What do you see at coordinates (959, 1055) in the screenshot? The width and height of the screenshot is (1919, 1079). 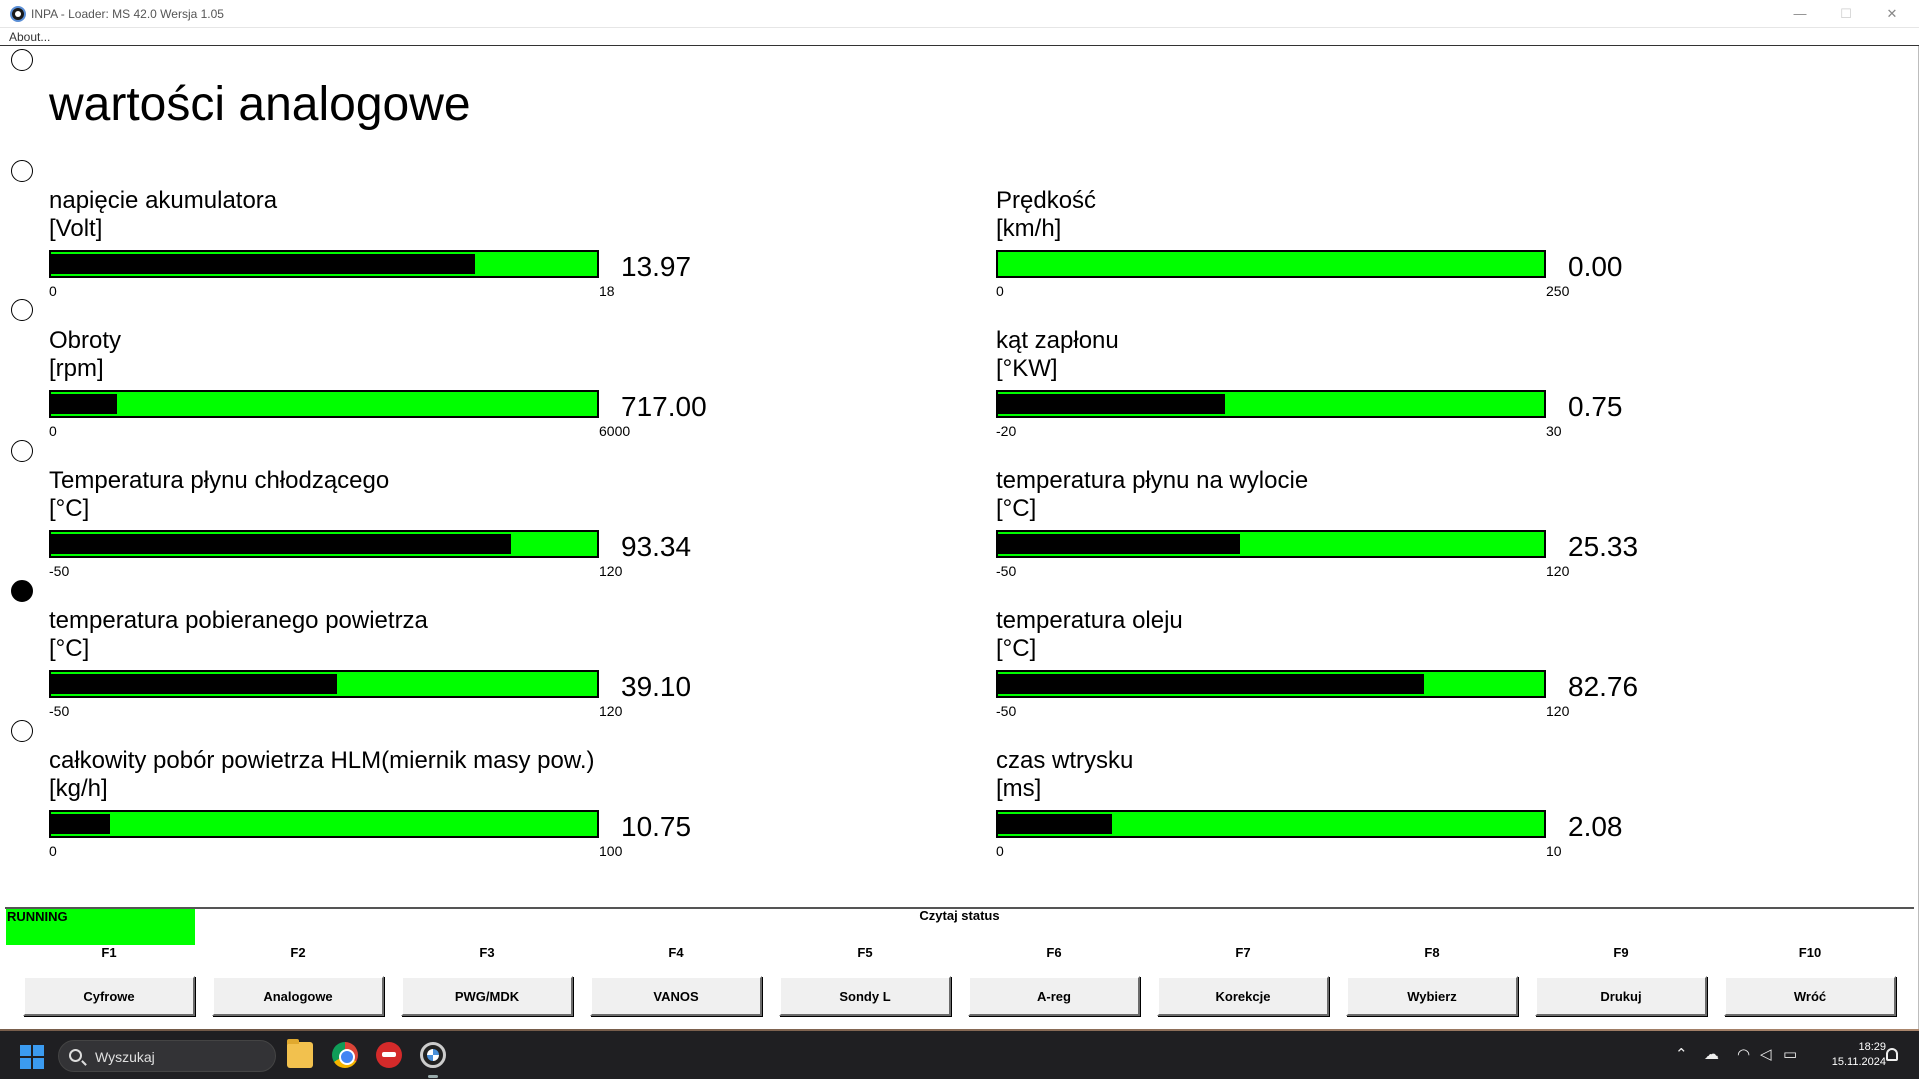 I see `taskbar: Wyszukaj ⌃ ☁ ◠ ◁ ▭ 18:29 15.11.2024` at bounding box center [959, 1055].